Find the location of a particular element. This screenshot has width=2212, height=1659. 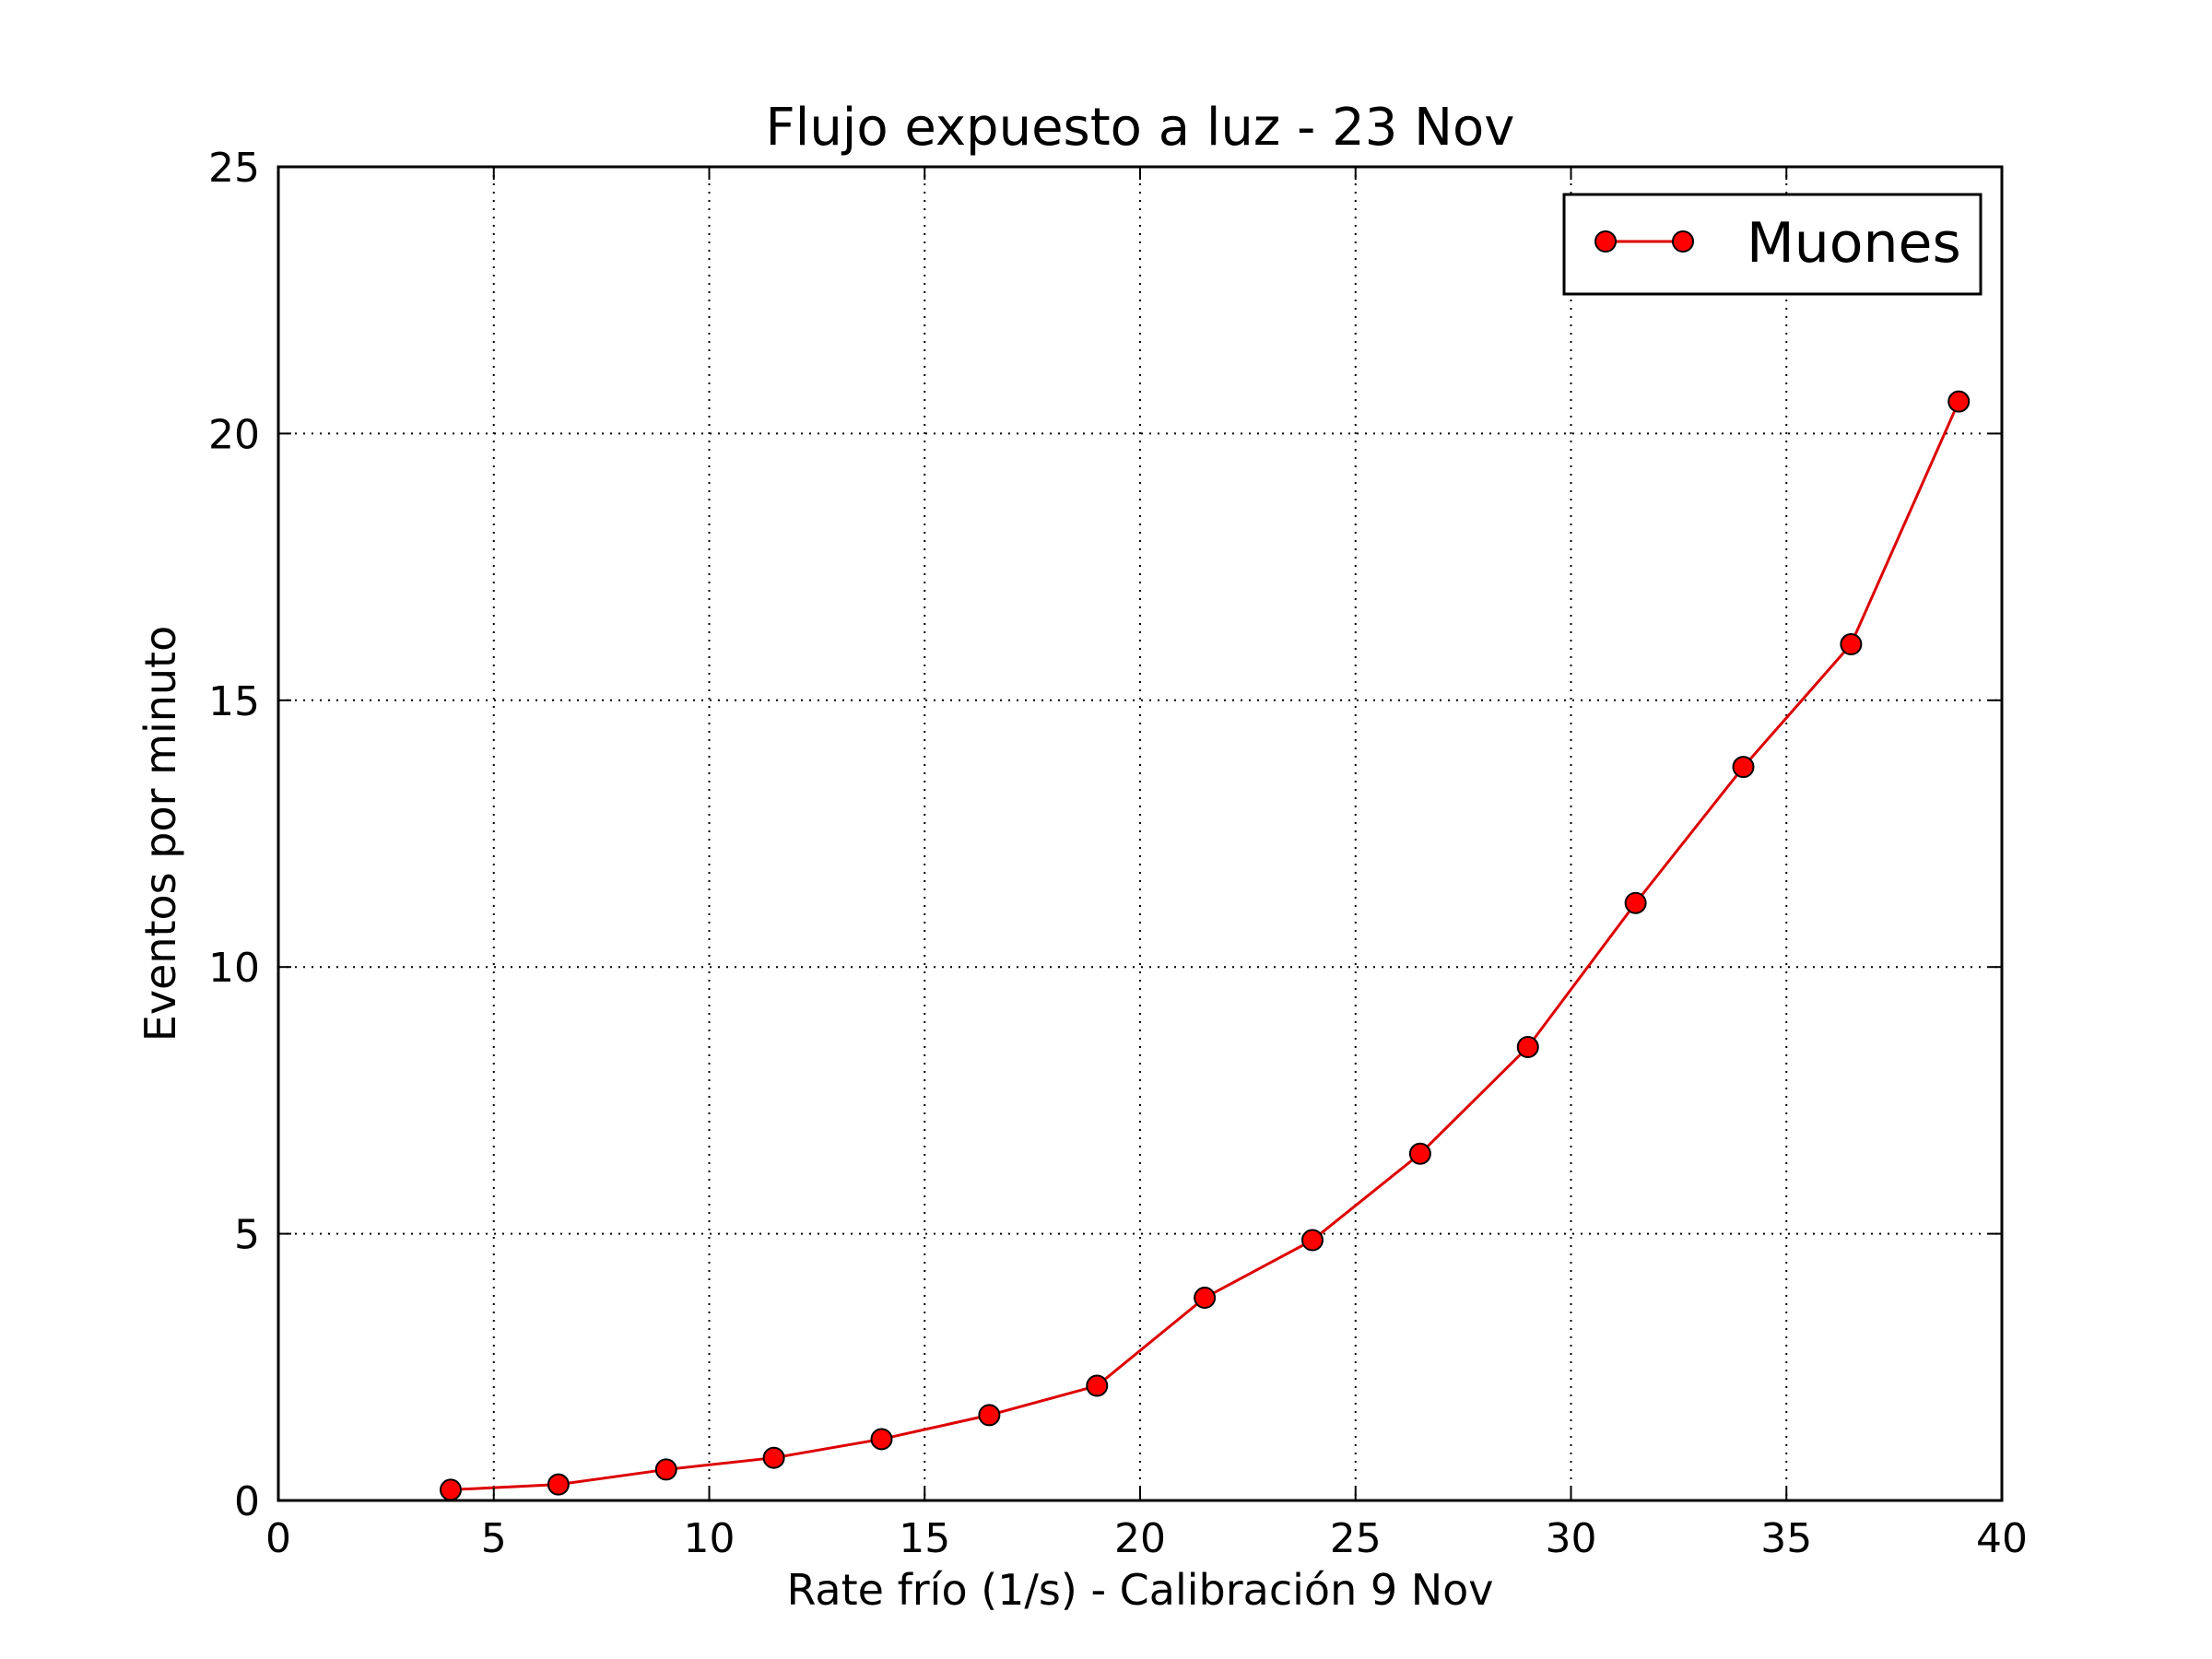

legend-box is located at coordinates (1772, 244).